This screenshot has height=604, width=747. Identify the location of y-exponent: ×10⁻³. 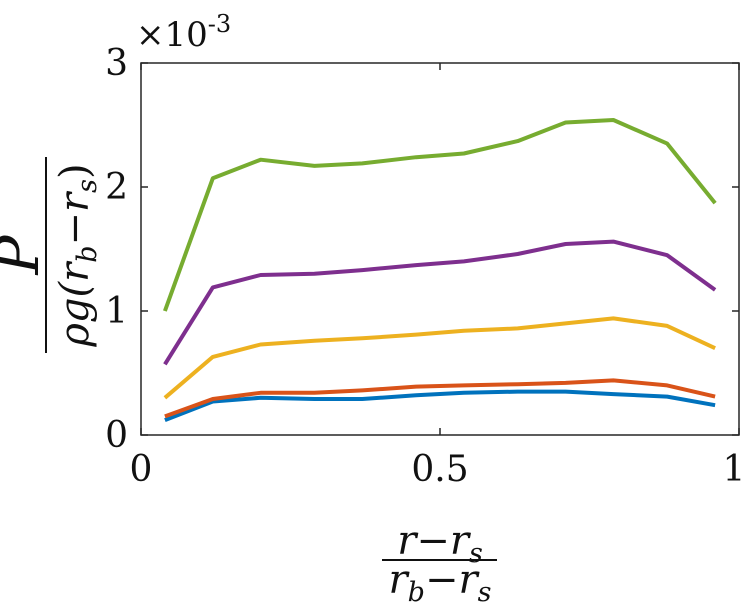
(183, 32).